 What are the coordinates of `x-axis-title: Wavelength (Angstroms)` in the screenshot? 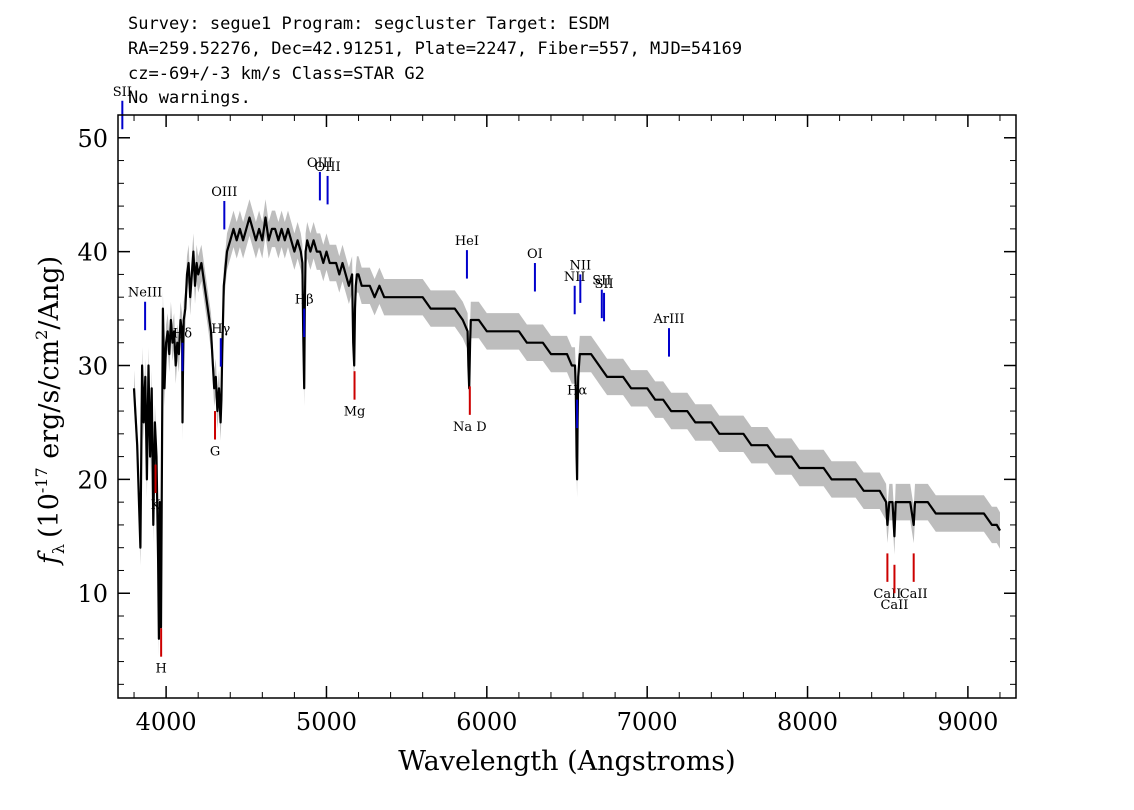 It's located at (566, 761).